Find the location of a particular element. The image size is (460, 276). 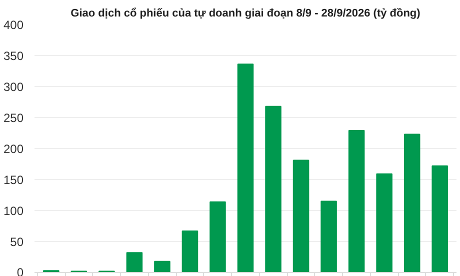

y-tick-label: 200 is located at coordinates (13, 149).